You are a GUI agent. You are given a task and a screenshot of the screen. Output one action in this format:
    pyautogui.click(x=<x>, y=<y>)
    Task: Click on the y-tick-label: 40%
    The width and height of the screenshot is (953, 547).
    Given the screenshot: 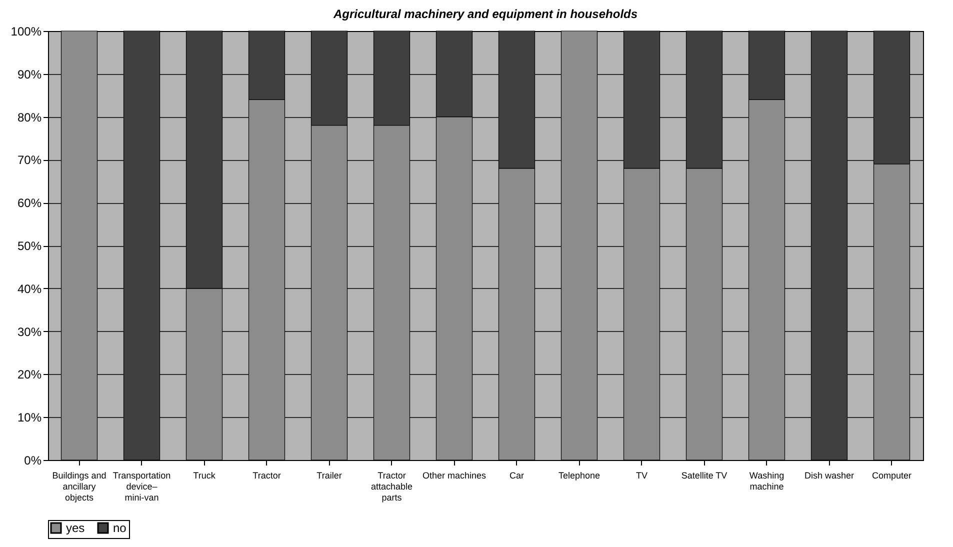 What is the action you would take?
    pyautogui.click(x=29, y=289)
    